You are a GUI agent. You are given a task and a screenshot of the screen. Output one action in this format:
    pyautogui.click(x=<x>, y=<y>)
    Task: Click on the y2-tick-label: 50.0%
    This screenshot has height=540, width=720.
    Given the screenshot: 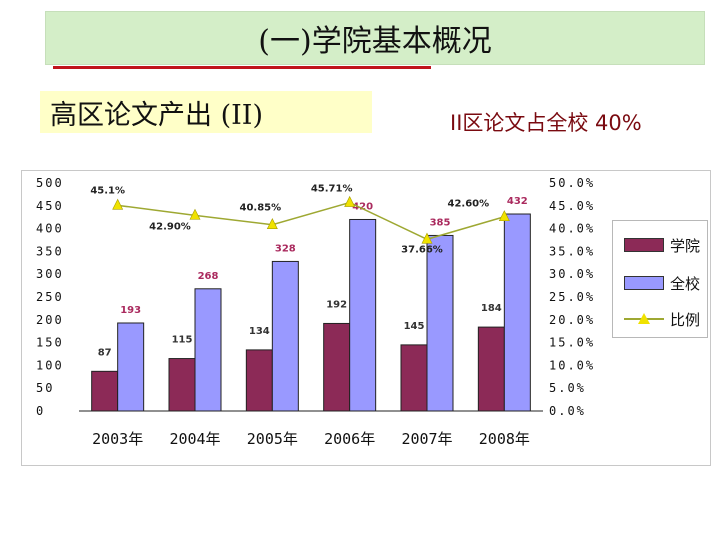 What is the action you would take?
    pyautogui.click(x=572, y=183)
    